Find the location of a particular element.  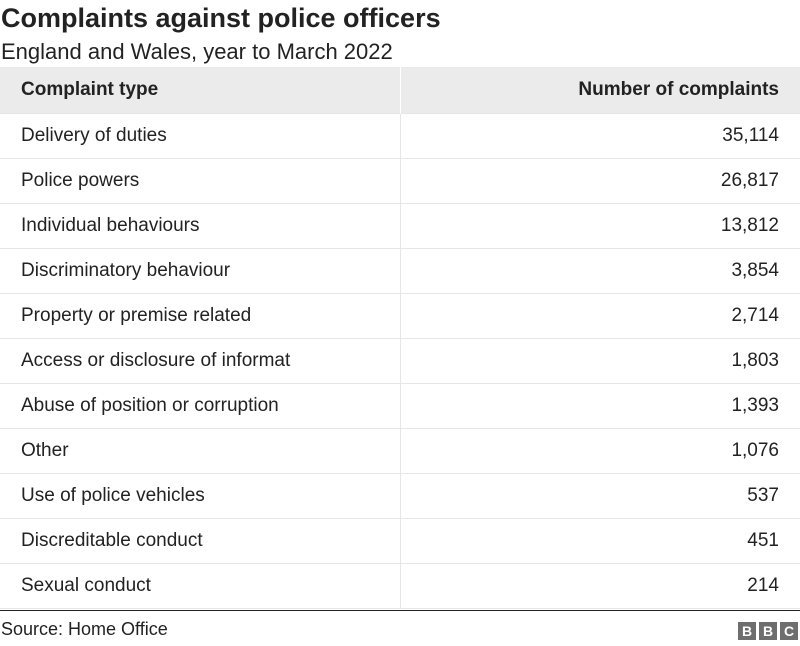

table-row: Access or disclosure of informat 1,803 is located at coordinates (400, 360).